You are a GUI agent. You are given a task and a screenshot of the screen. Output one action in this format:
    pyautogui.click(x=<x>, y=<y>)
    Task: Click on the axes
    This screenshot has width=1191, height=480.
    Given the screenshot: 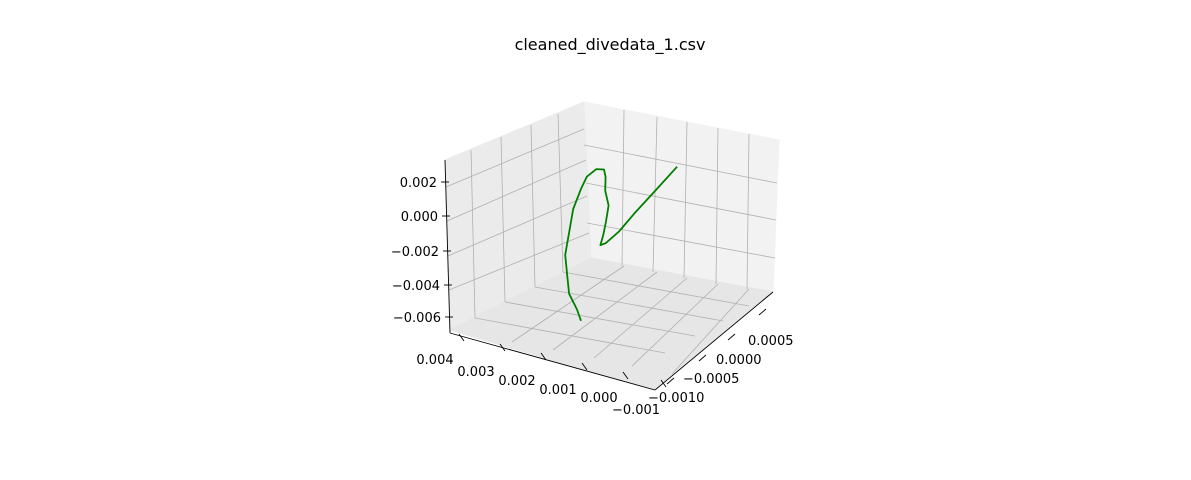 What is the action you would take?
    pyautogui.click(x=607, y=275)
    